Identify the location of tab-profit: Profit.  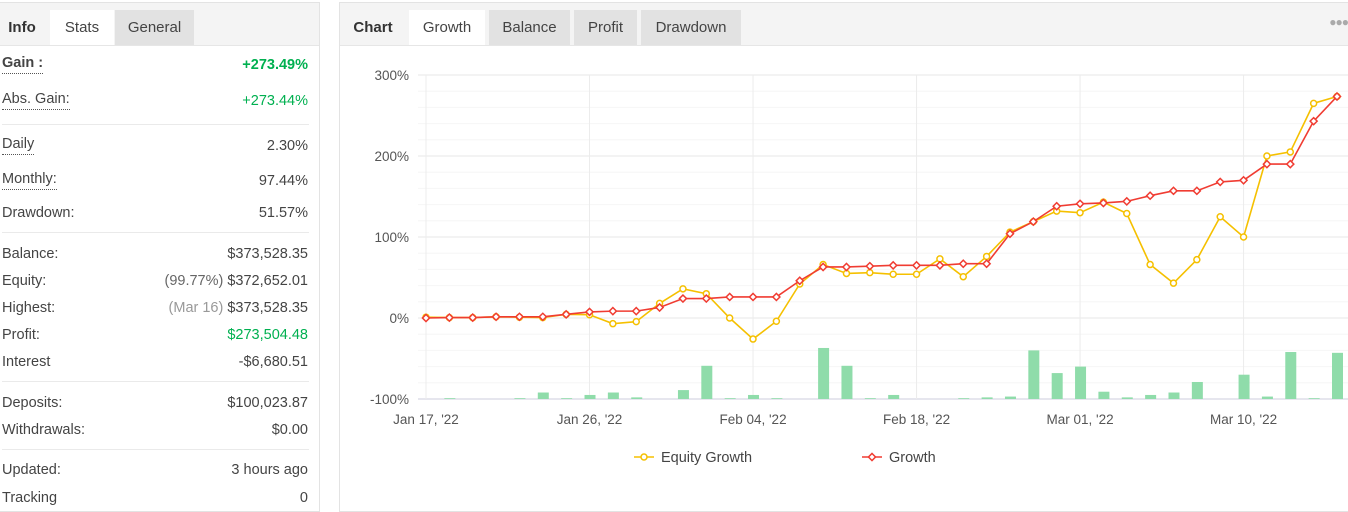
(605, 27).